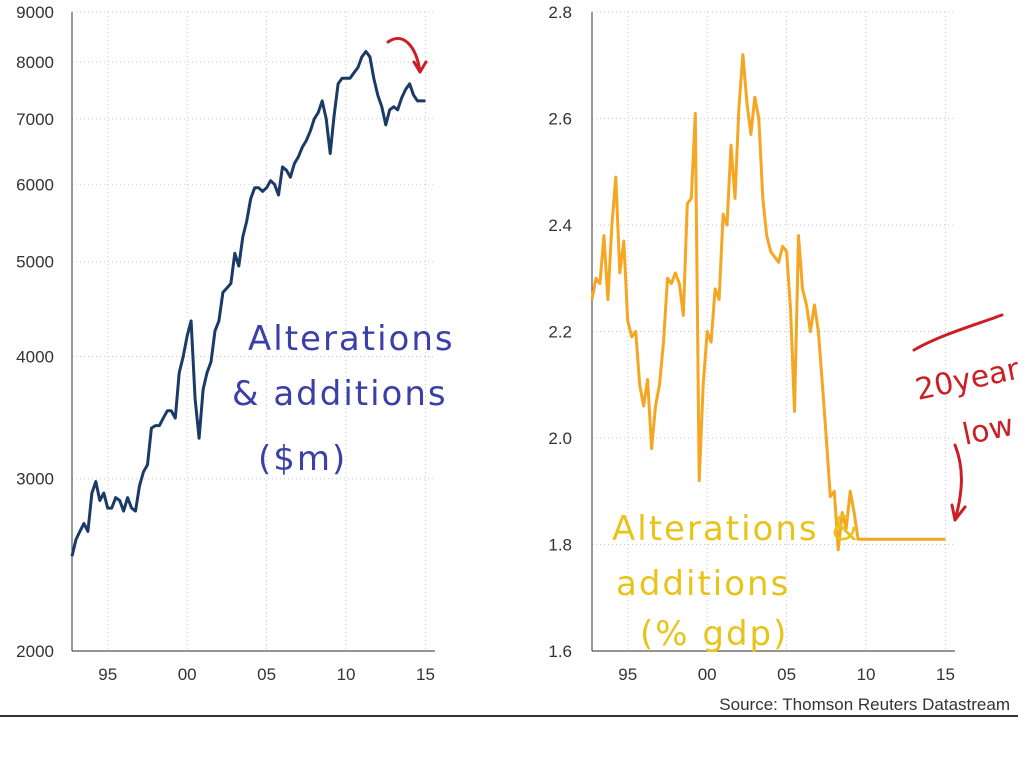  I want to click on left-y-tick-label: 8000, so click(35, 62).